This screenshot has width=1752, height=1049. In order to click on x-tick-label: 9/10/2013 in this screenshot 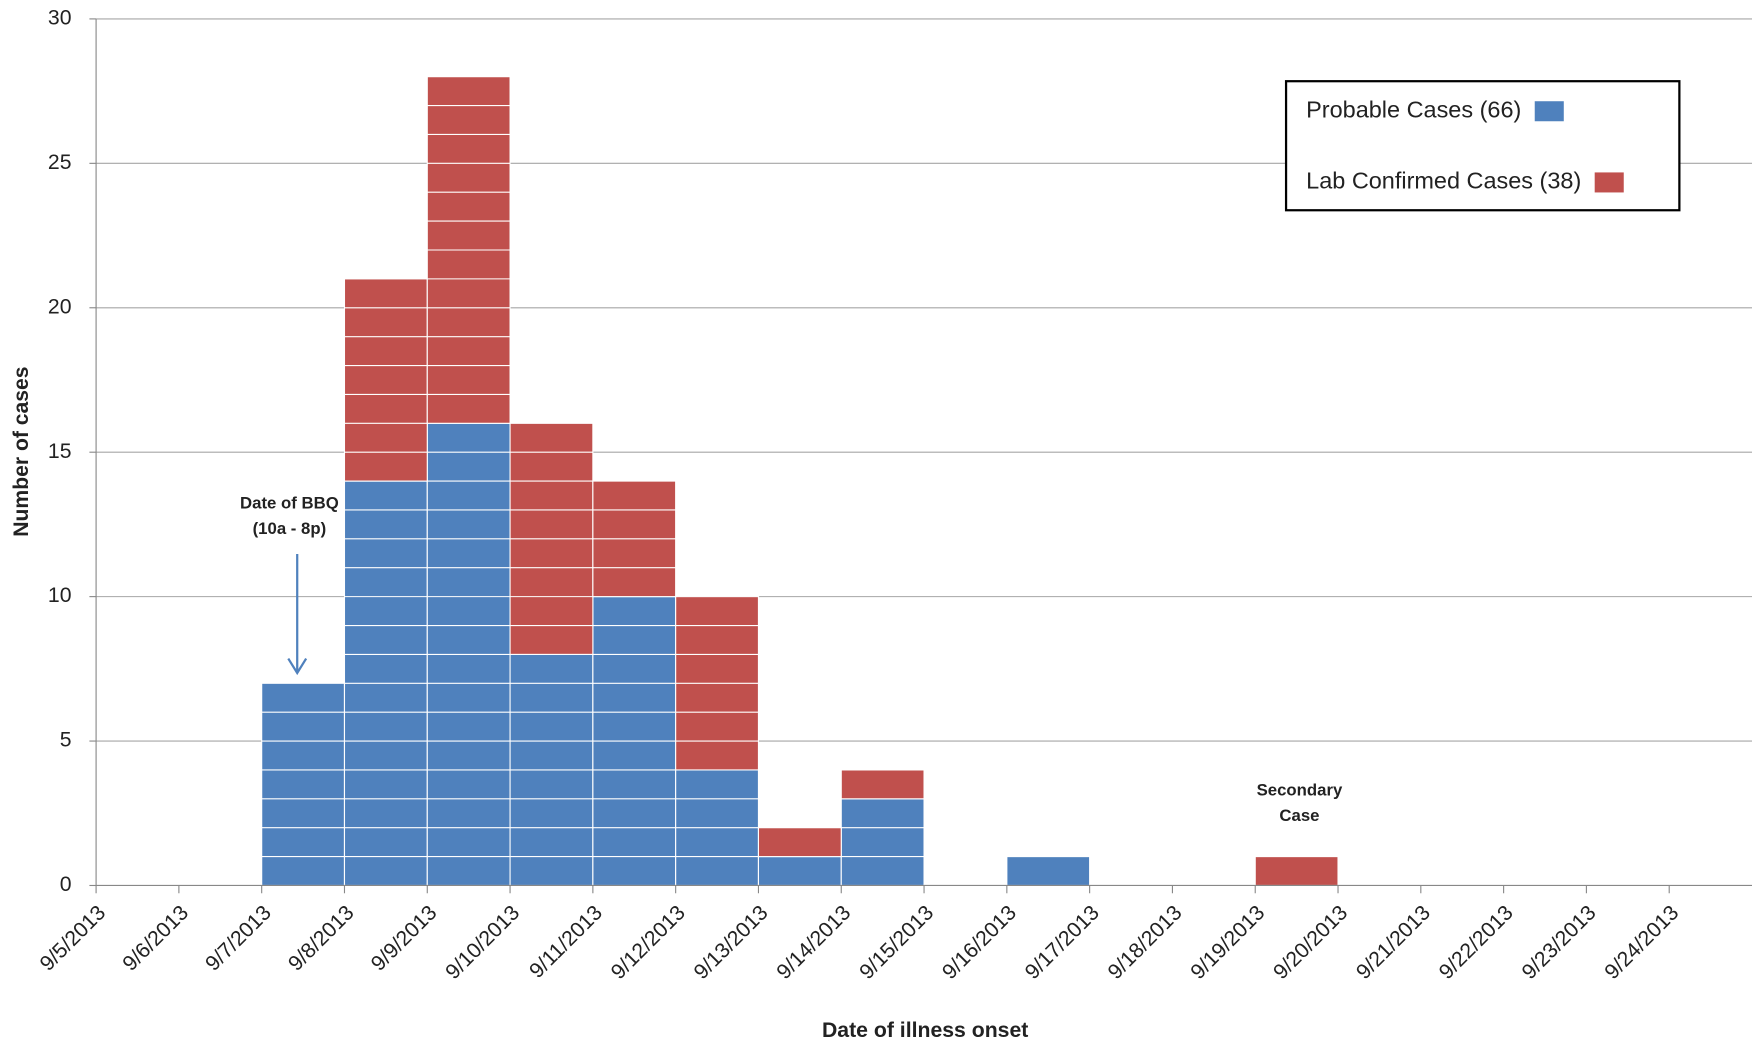, I will do `click(482, 942)`.